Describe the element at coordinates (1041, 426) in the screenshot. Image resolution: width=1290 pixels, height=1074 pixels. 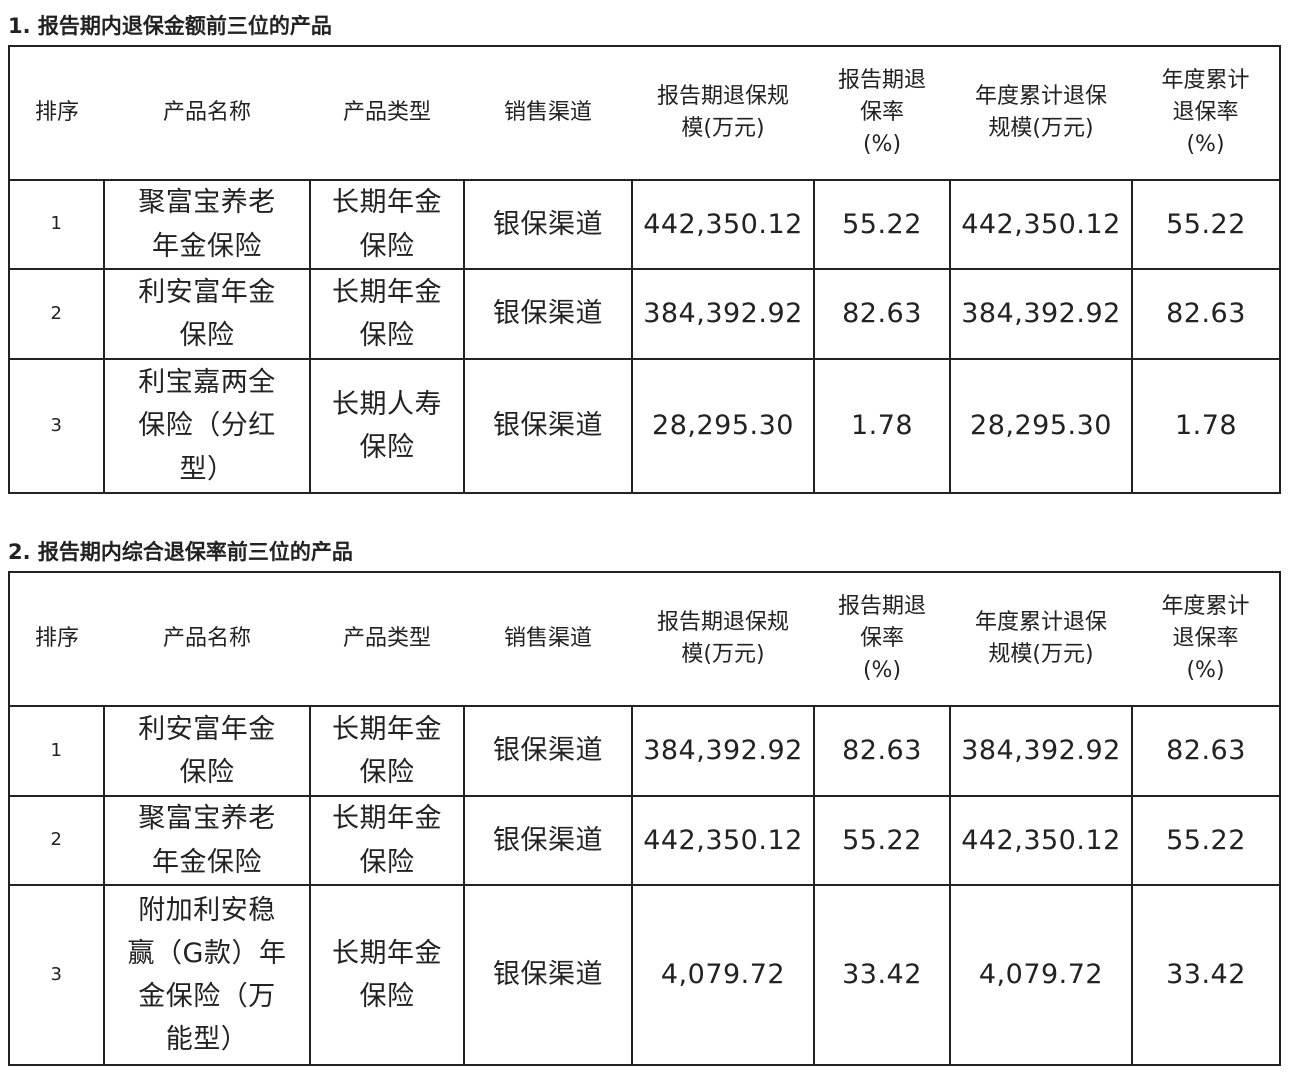
I see `cell-ytd-surrender-amount: 28,295.30` at that location.